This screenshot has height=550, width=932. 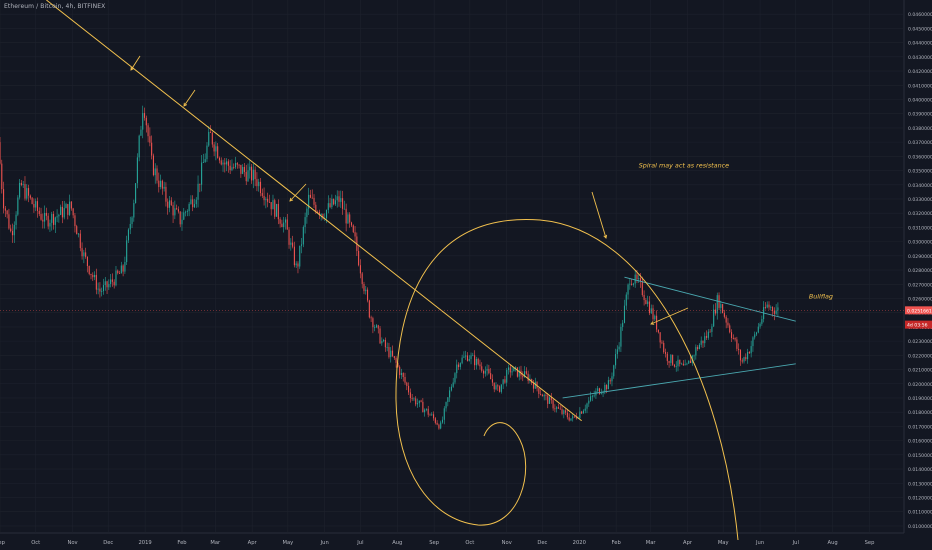 I want to click on price-tag-background, so click(x=918, y=310).